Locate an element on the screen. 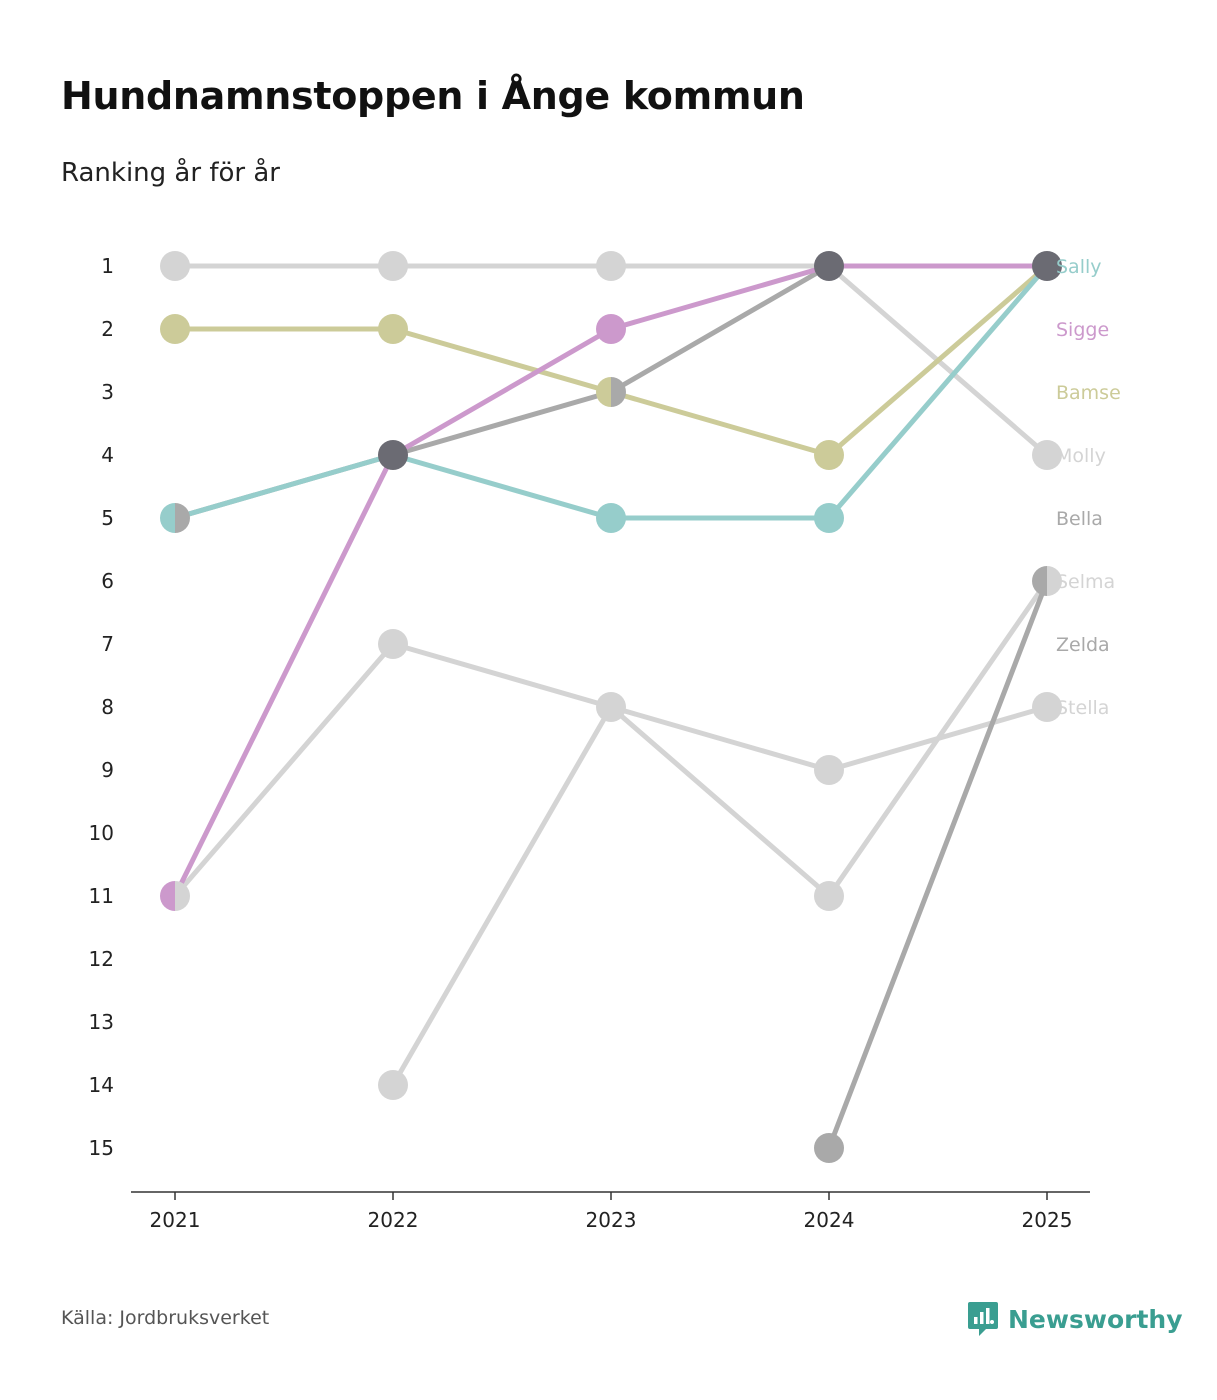 This screenshot has height=1400, width=1217. y-tick-label: 2 is located at coordinates (107, 329).